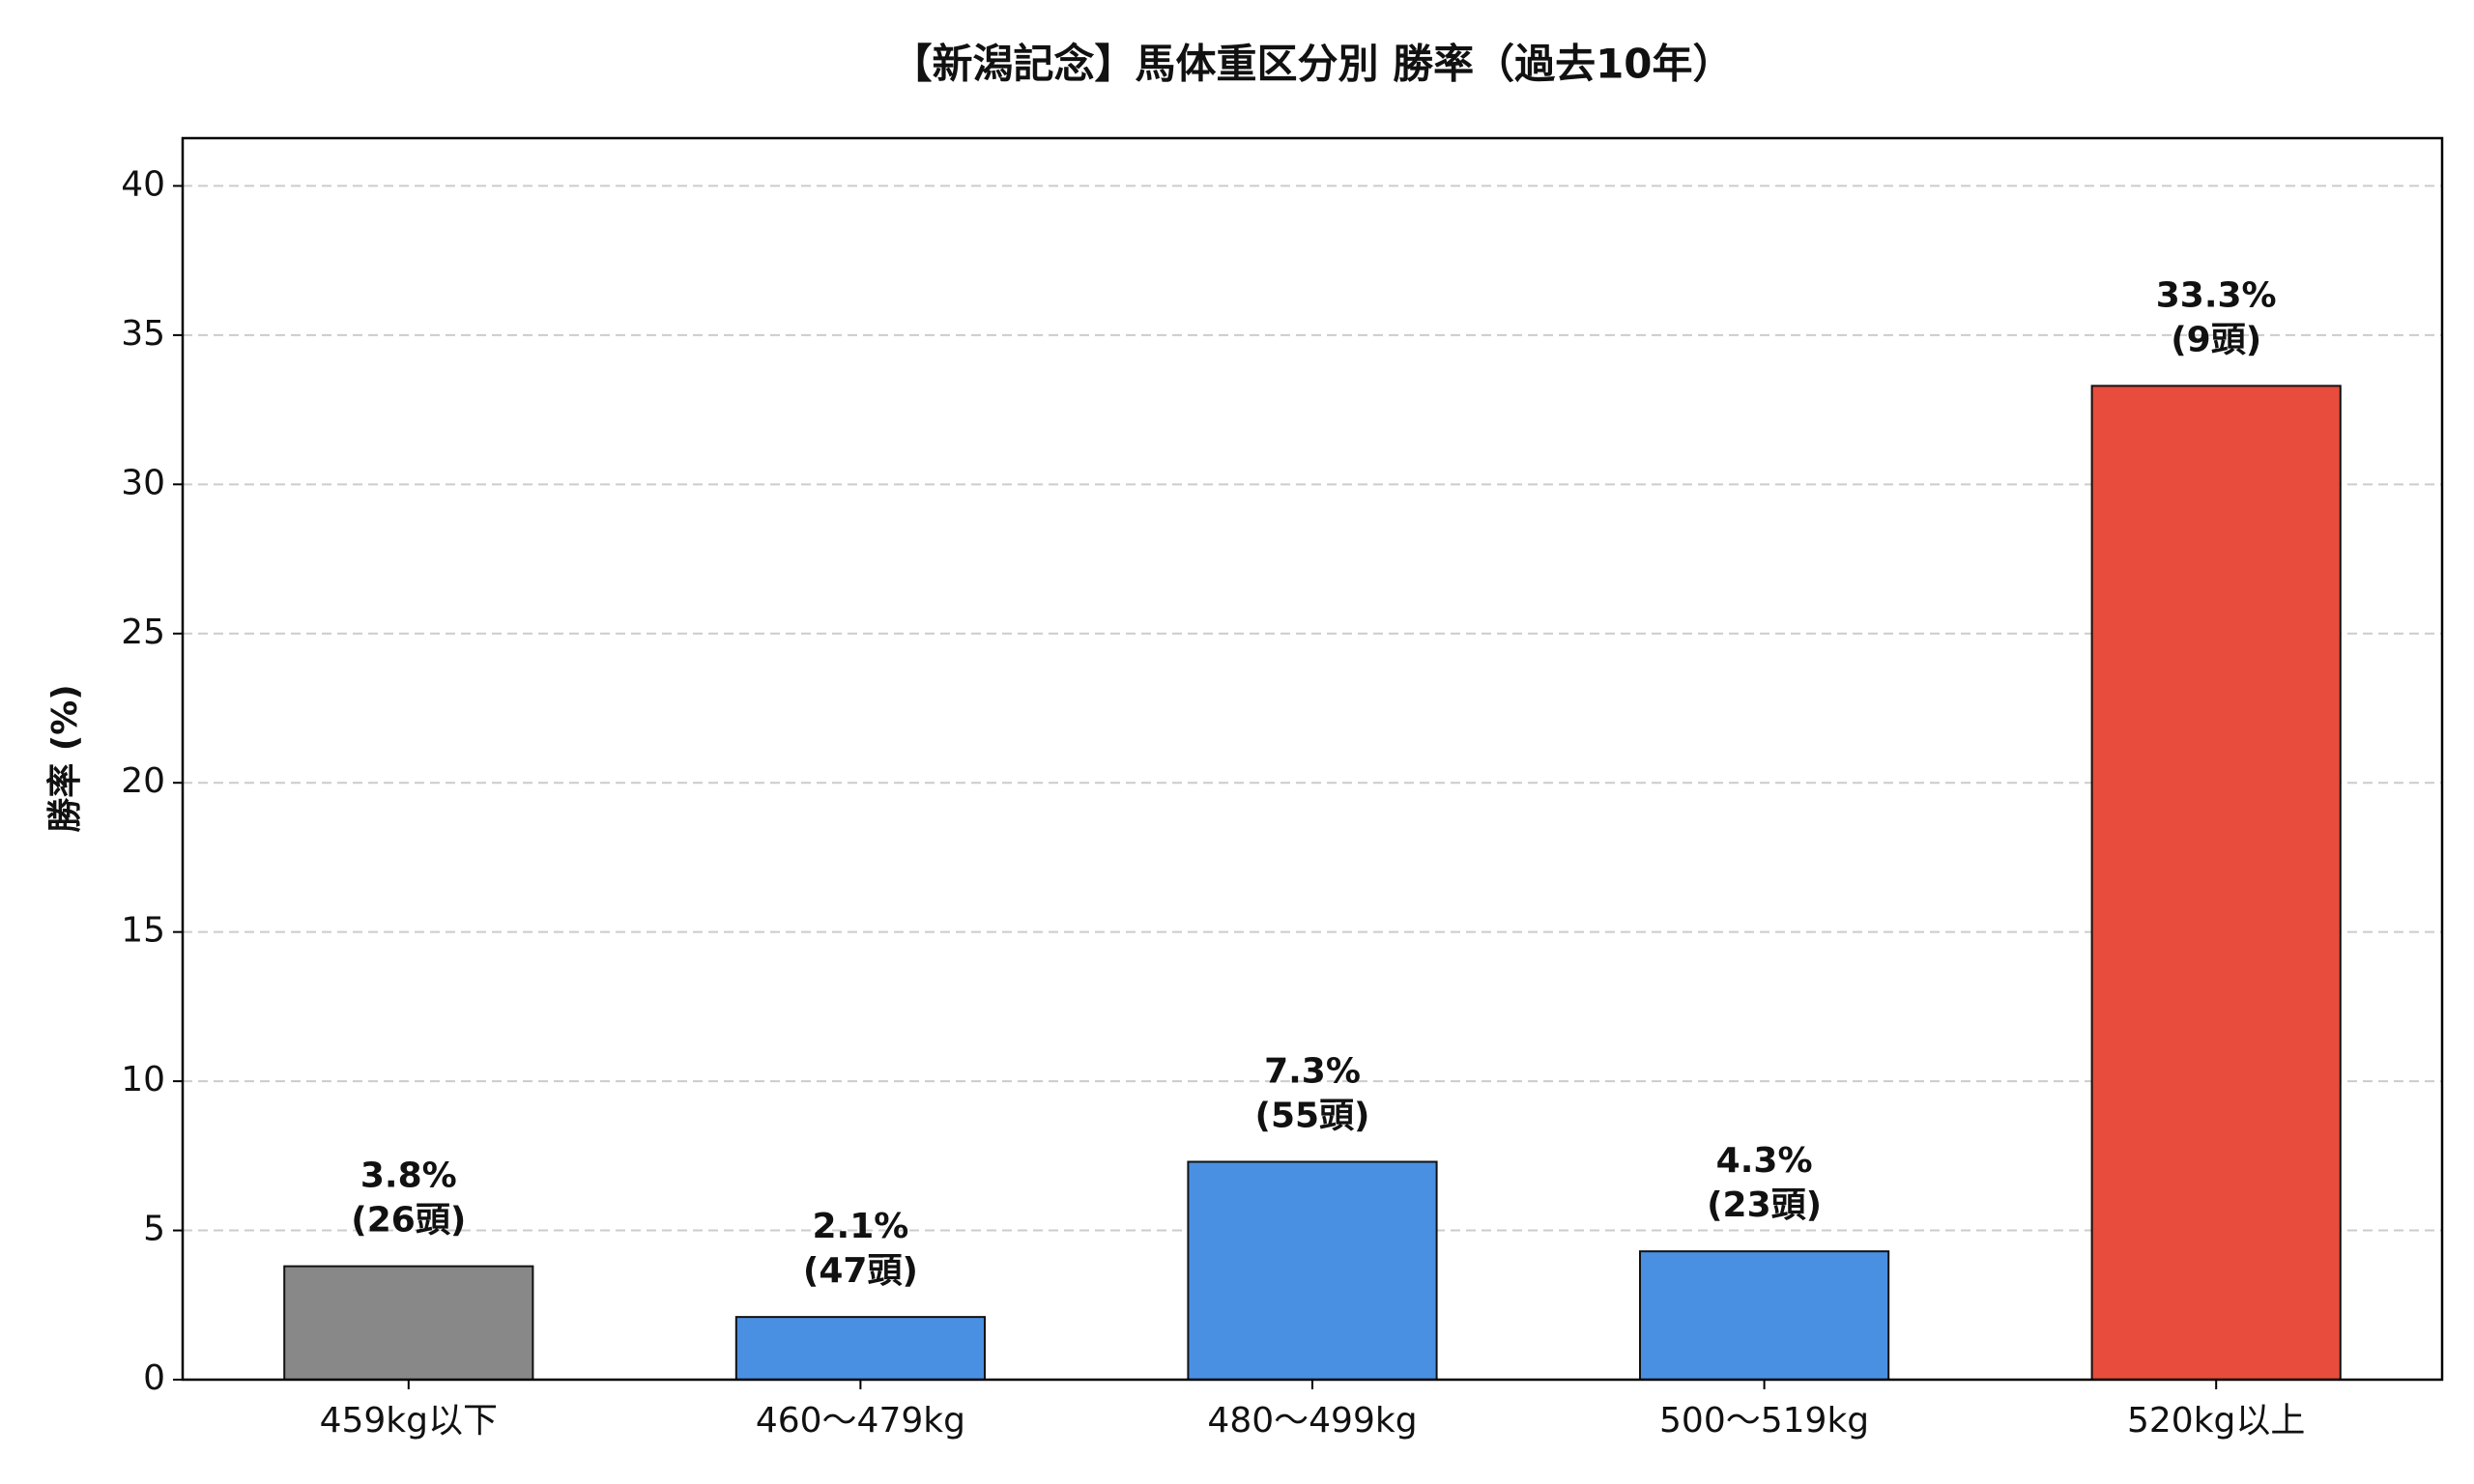 Image resolution: width=2474 pixels, height=1484 pixels. I want to click on chart-title: 【新潟記念】馬体重区分別 勝率（過去10年）, so click(1312, 65).